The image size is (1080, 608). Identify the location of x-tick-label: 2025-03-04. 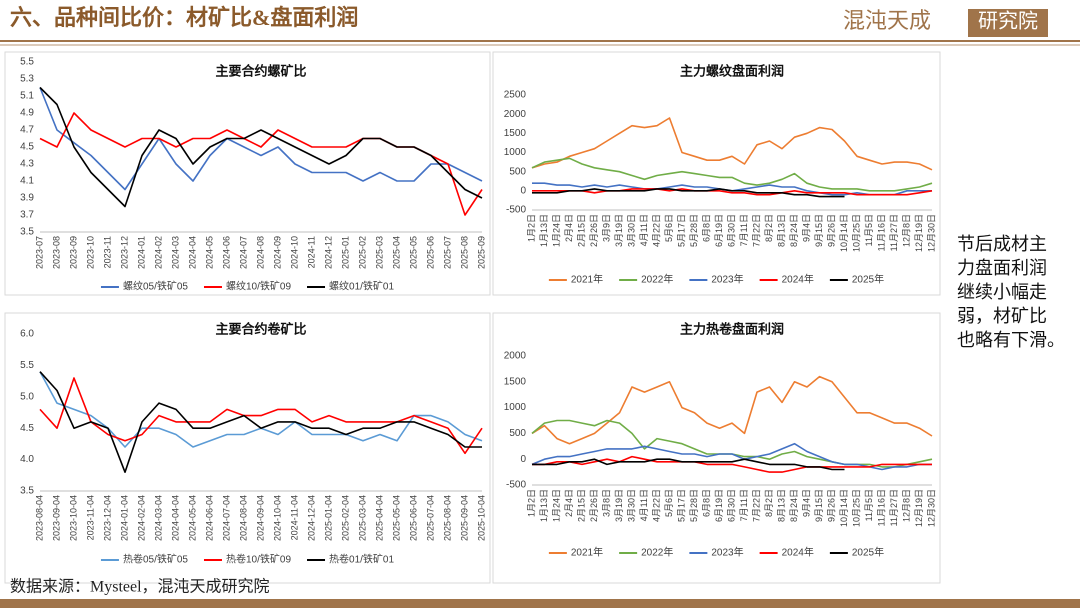
(362, 518).